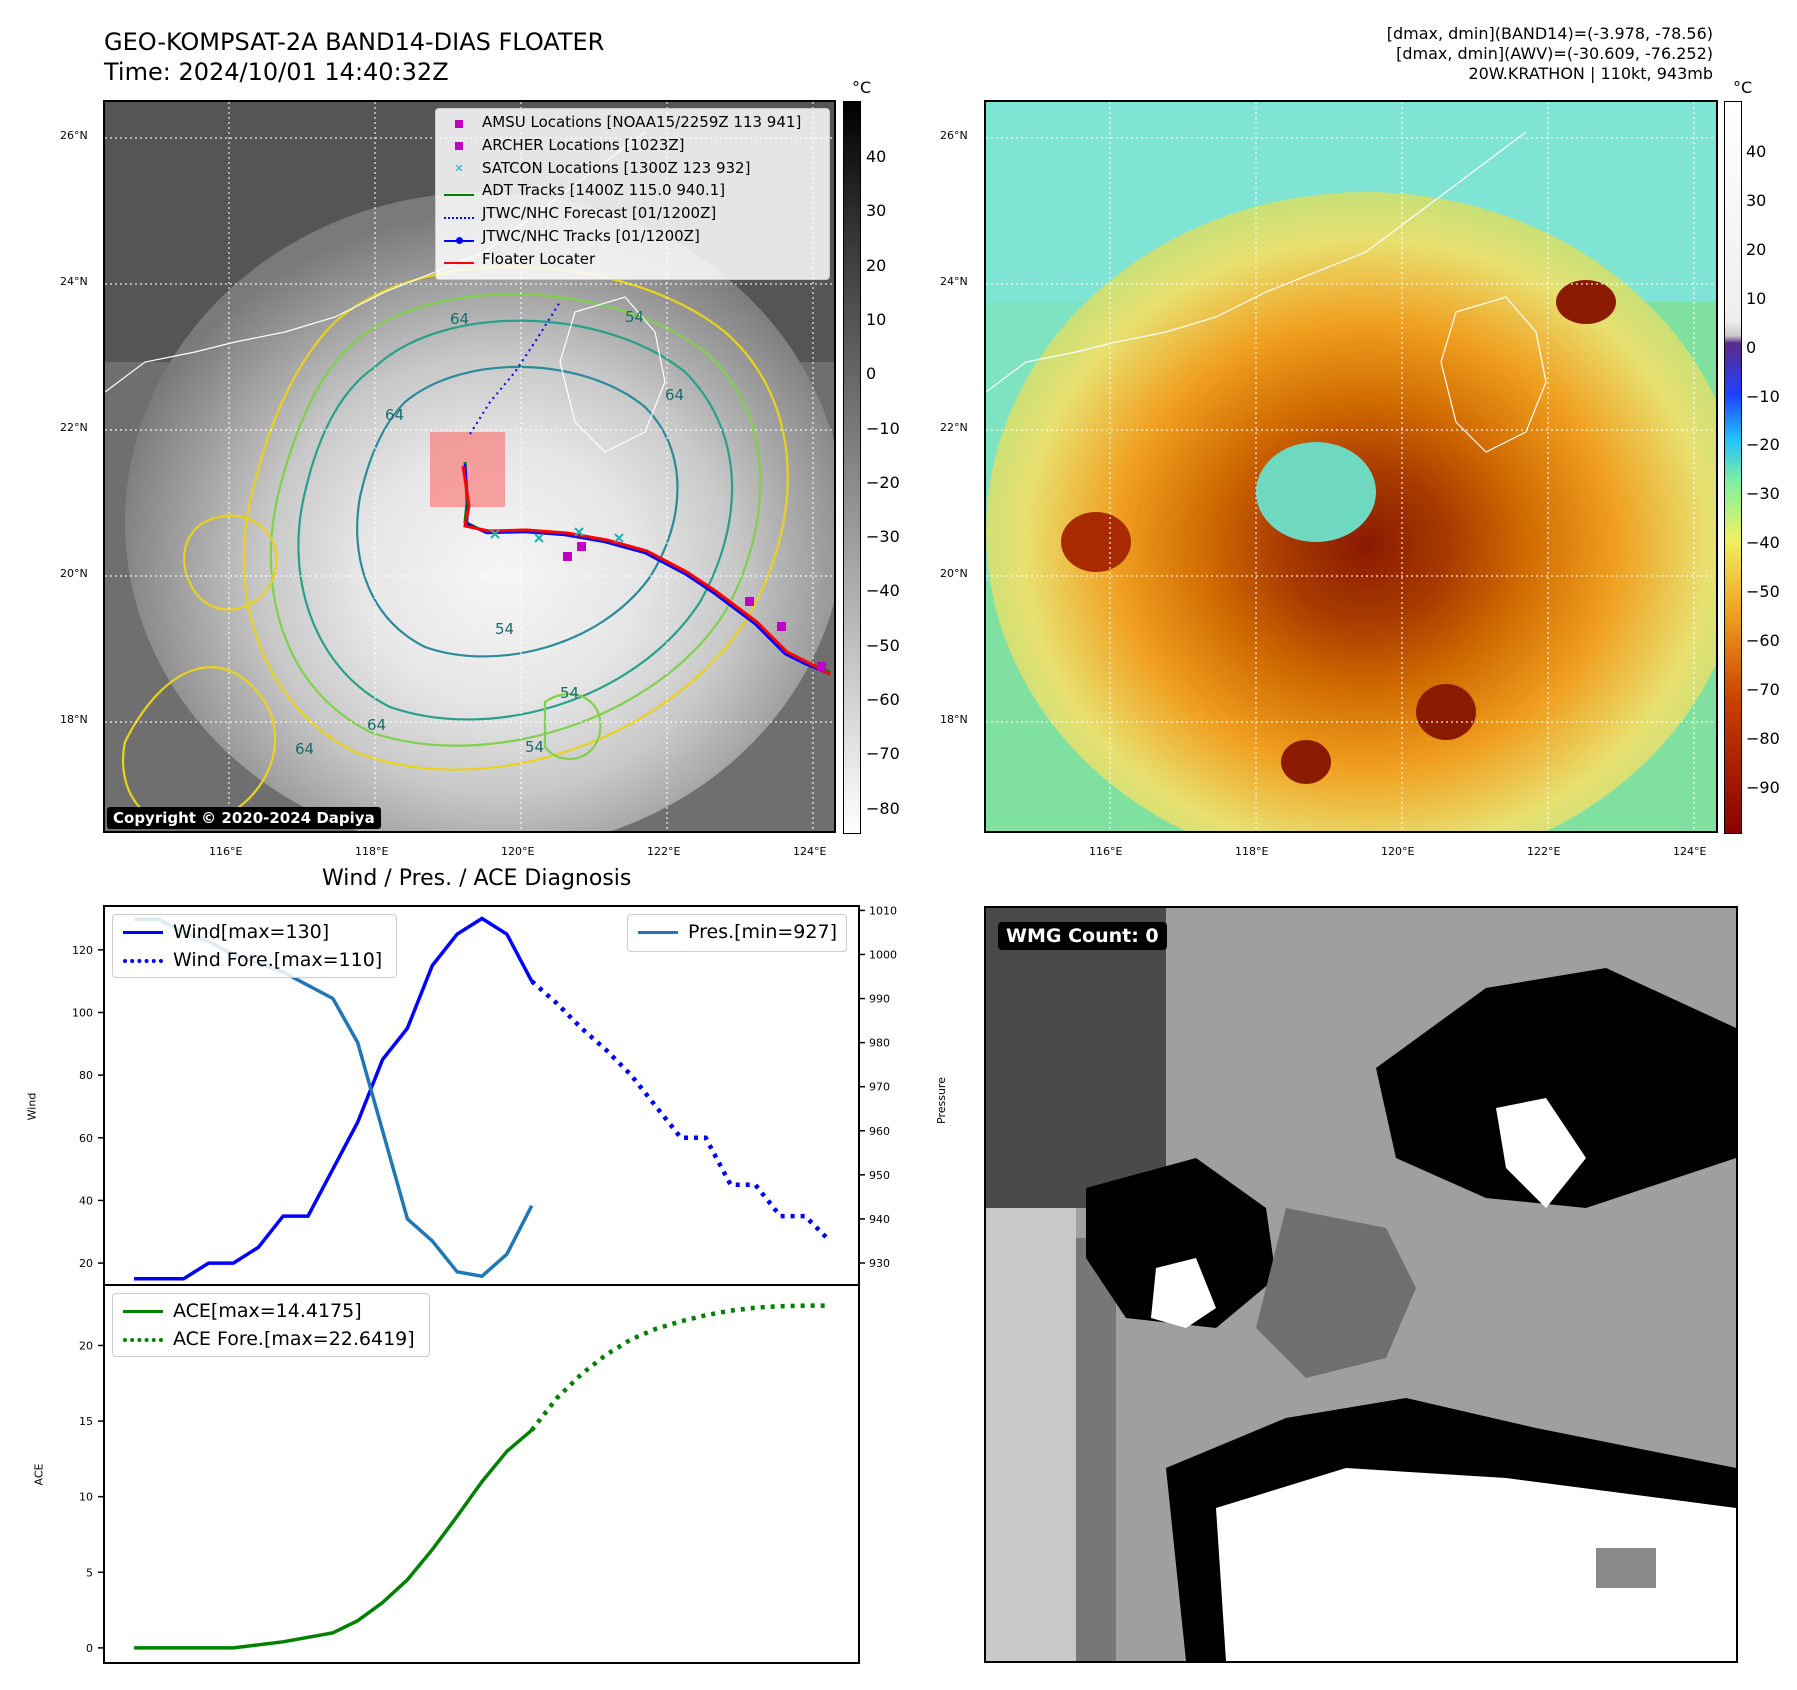 The width and height of the screenshot is (1797, 1690). Describe the element at coordinates (572, 236) in the screenshot. I see `map-legend-item: JTWC/NHC Tracks [01/1200Z]` at that location.